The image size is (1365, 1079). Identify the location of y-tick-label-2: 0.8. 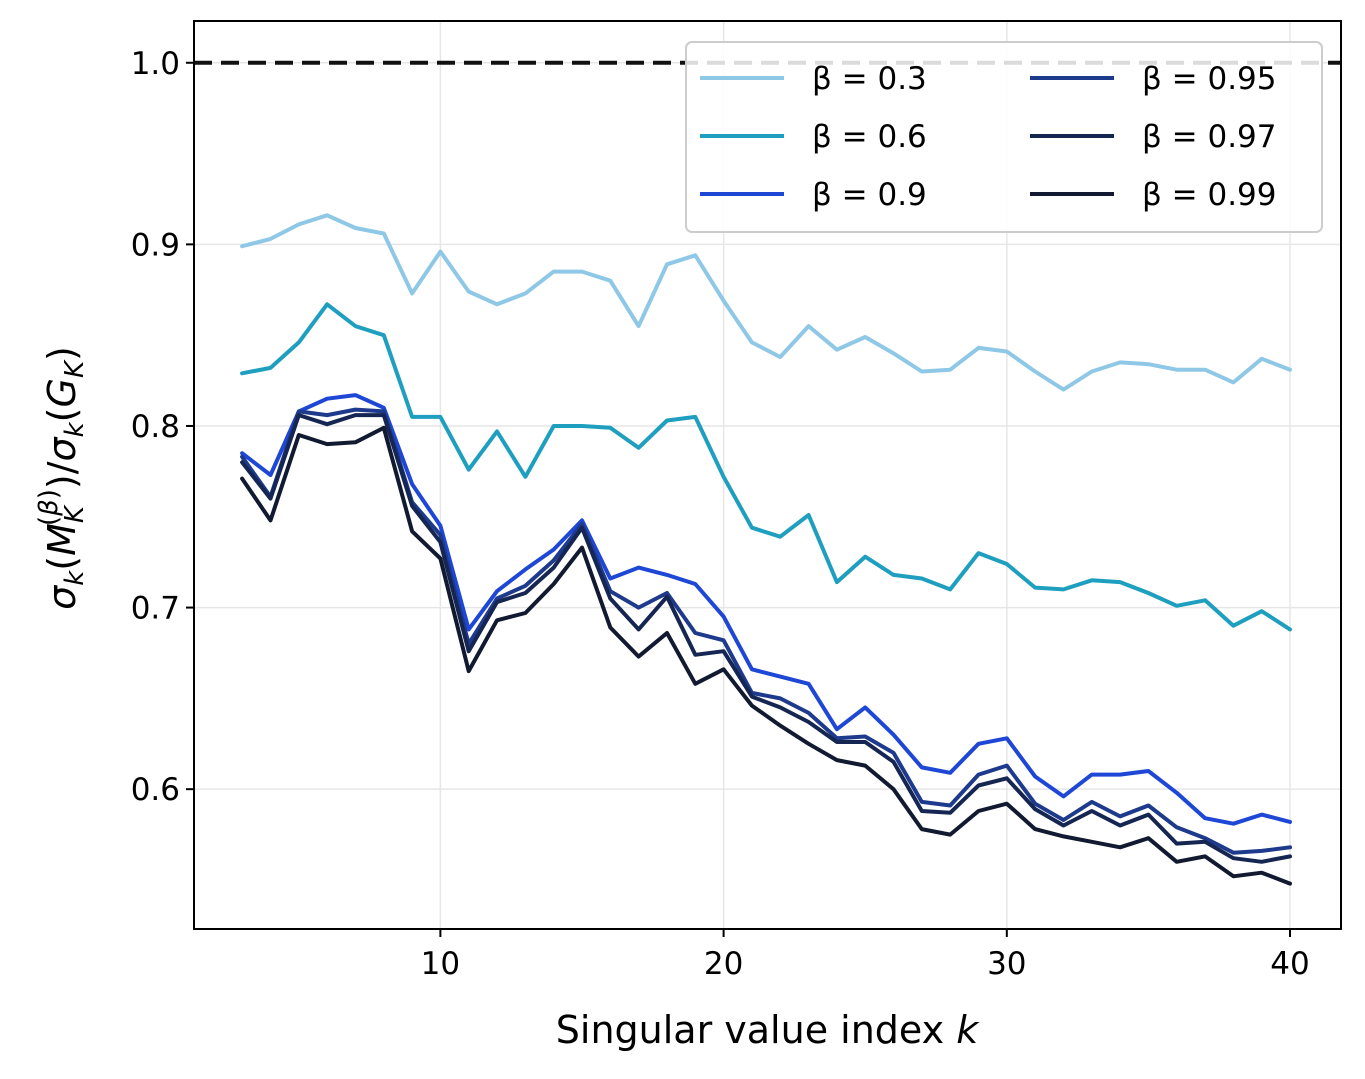
(155, 427).